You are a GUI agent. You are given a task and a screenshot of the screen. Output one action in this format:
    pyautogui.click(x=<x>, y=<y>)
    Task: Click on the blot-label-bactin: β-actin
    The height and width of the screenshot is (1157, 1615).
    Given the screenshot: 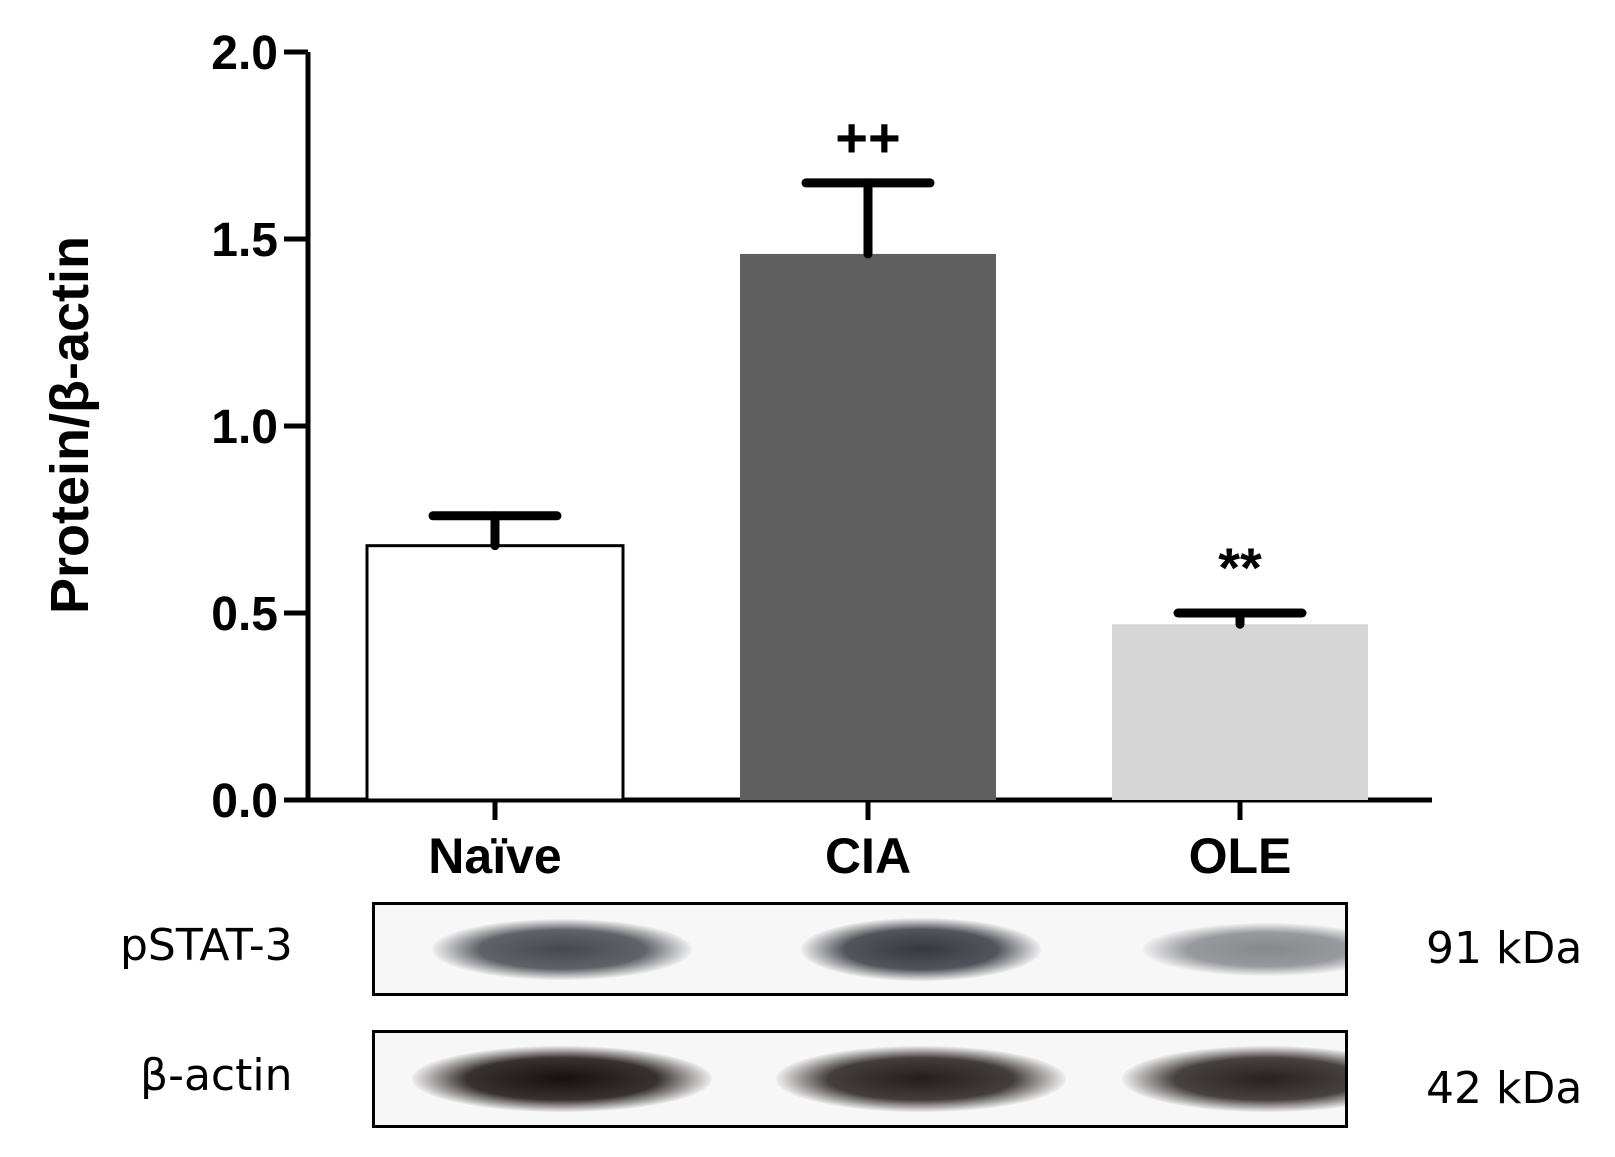 What is the action you would take?
    pyautogui.click(x=216, y=1075)
    